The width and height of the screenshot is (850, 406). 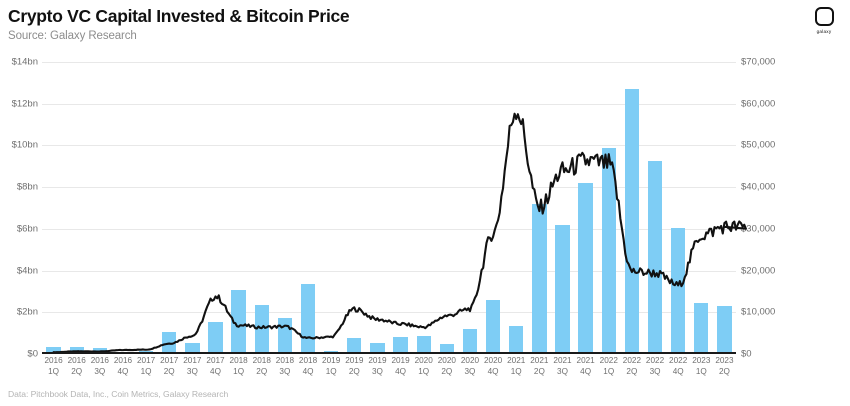 I want to click on y-axis-left-tick-label: $4bn, so click(x=27, y=271).